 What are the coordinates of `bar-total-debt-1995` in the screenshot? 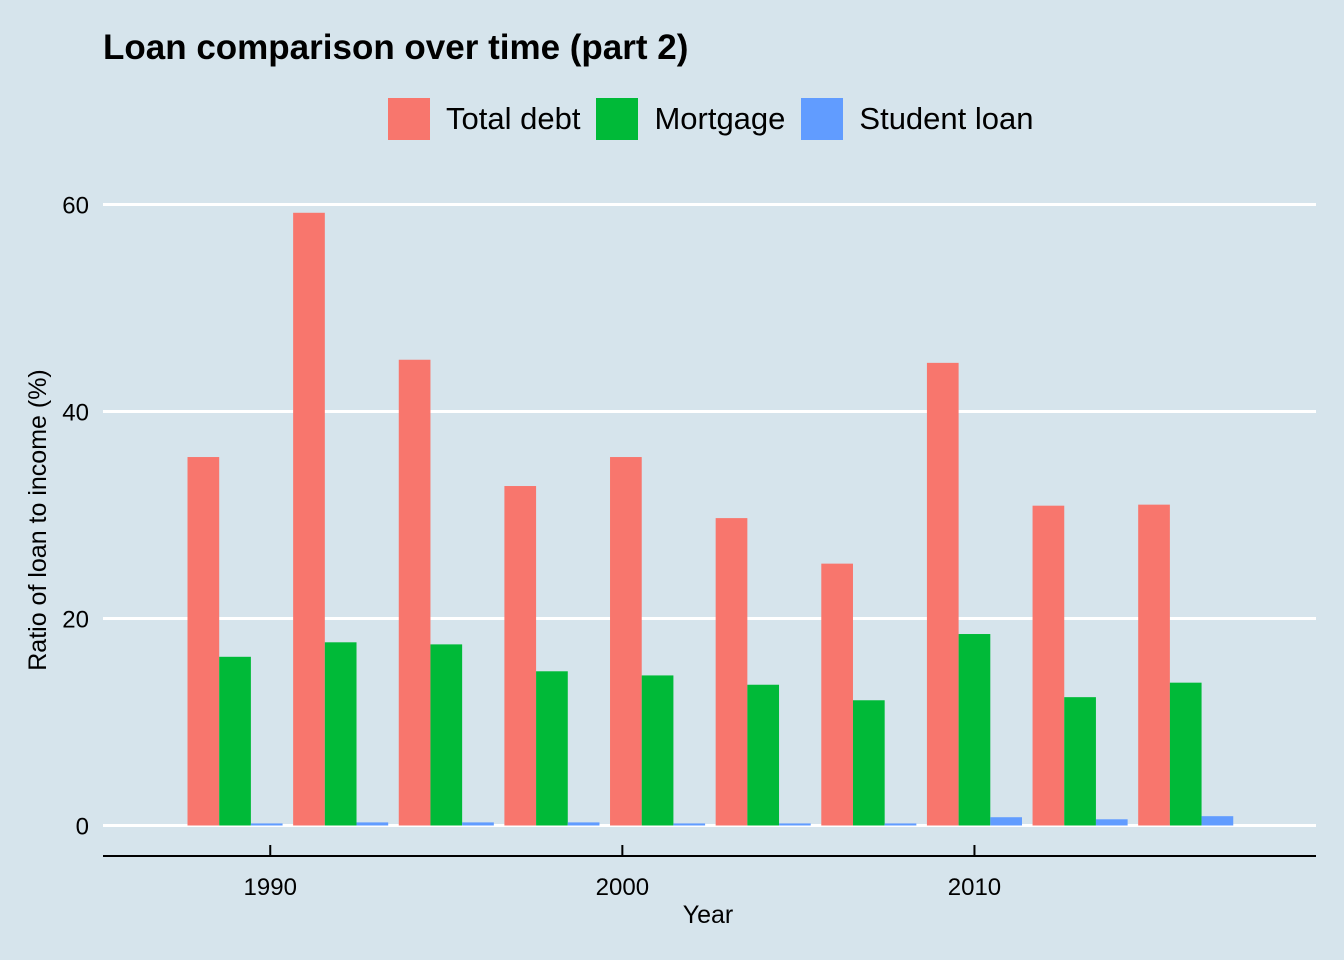 It's located at (414, 592).